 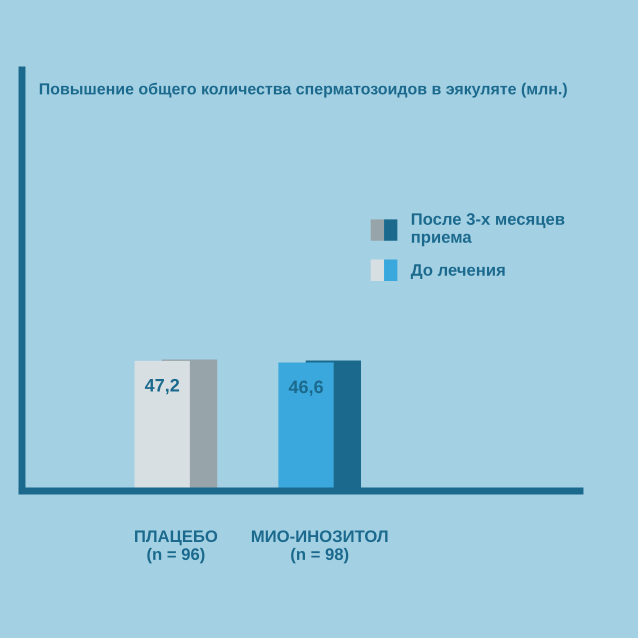 What do you see at coordinates (320, 547) in the screenshot?
I see `x-tick-label: МИО-ИНОЗИТОЛ (n = 98)` at bounding box center [320, 547].